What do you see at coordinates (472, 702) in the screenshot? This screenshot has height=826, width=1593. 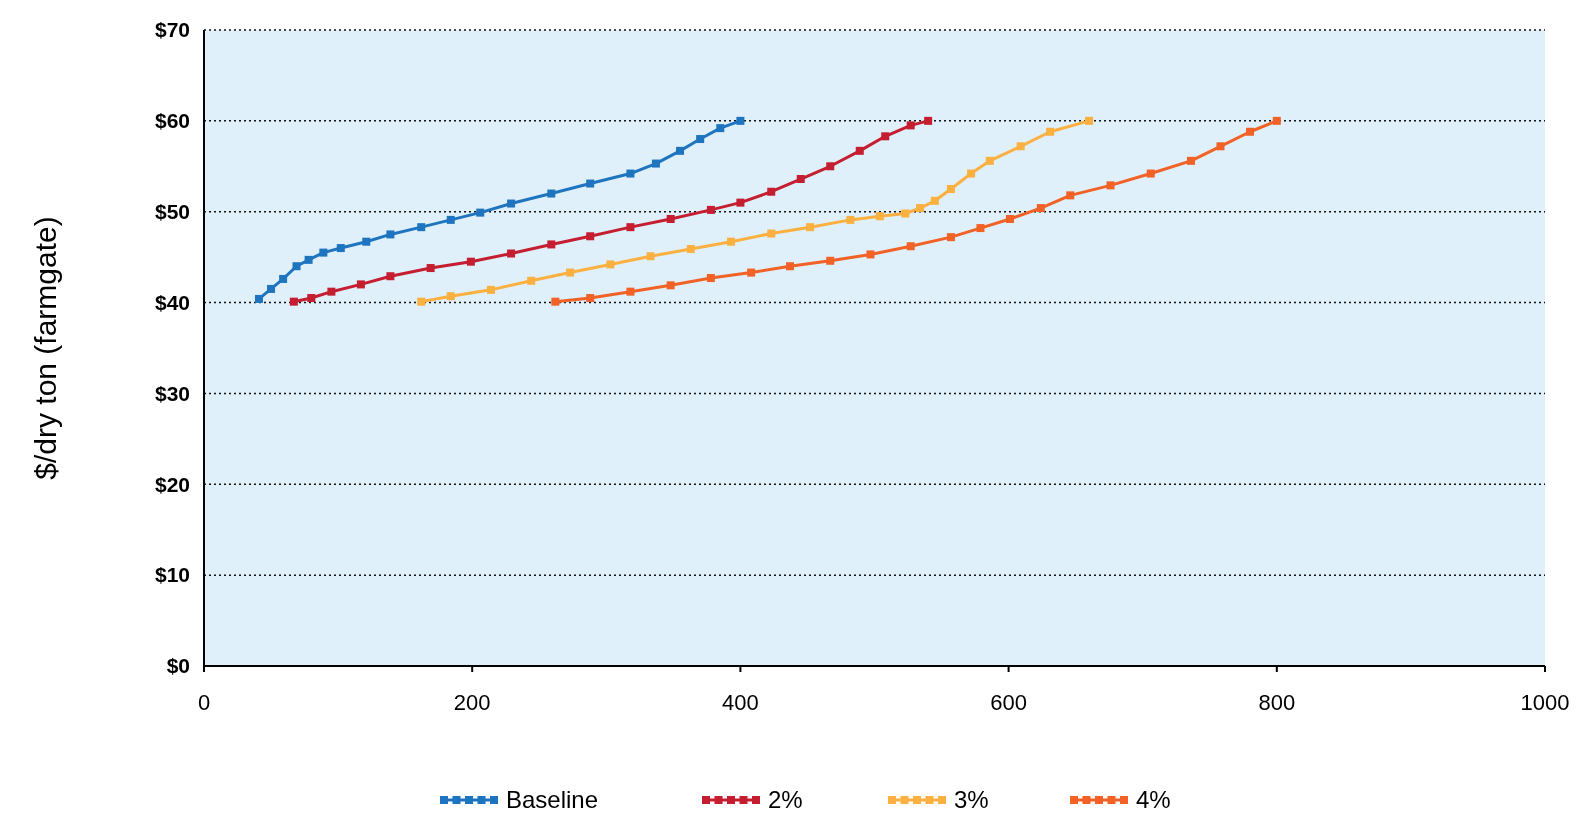 I see `x-tick-label: 200` at bounding box center [472, 702].